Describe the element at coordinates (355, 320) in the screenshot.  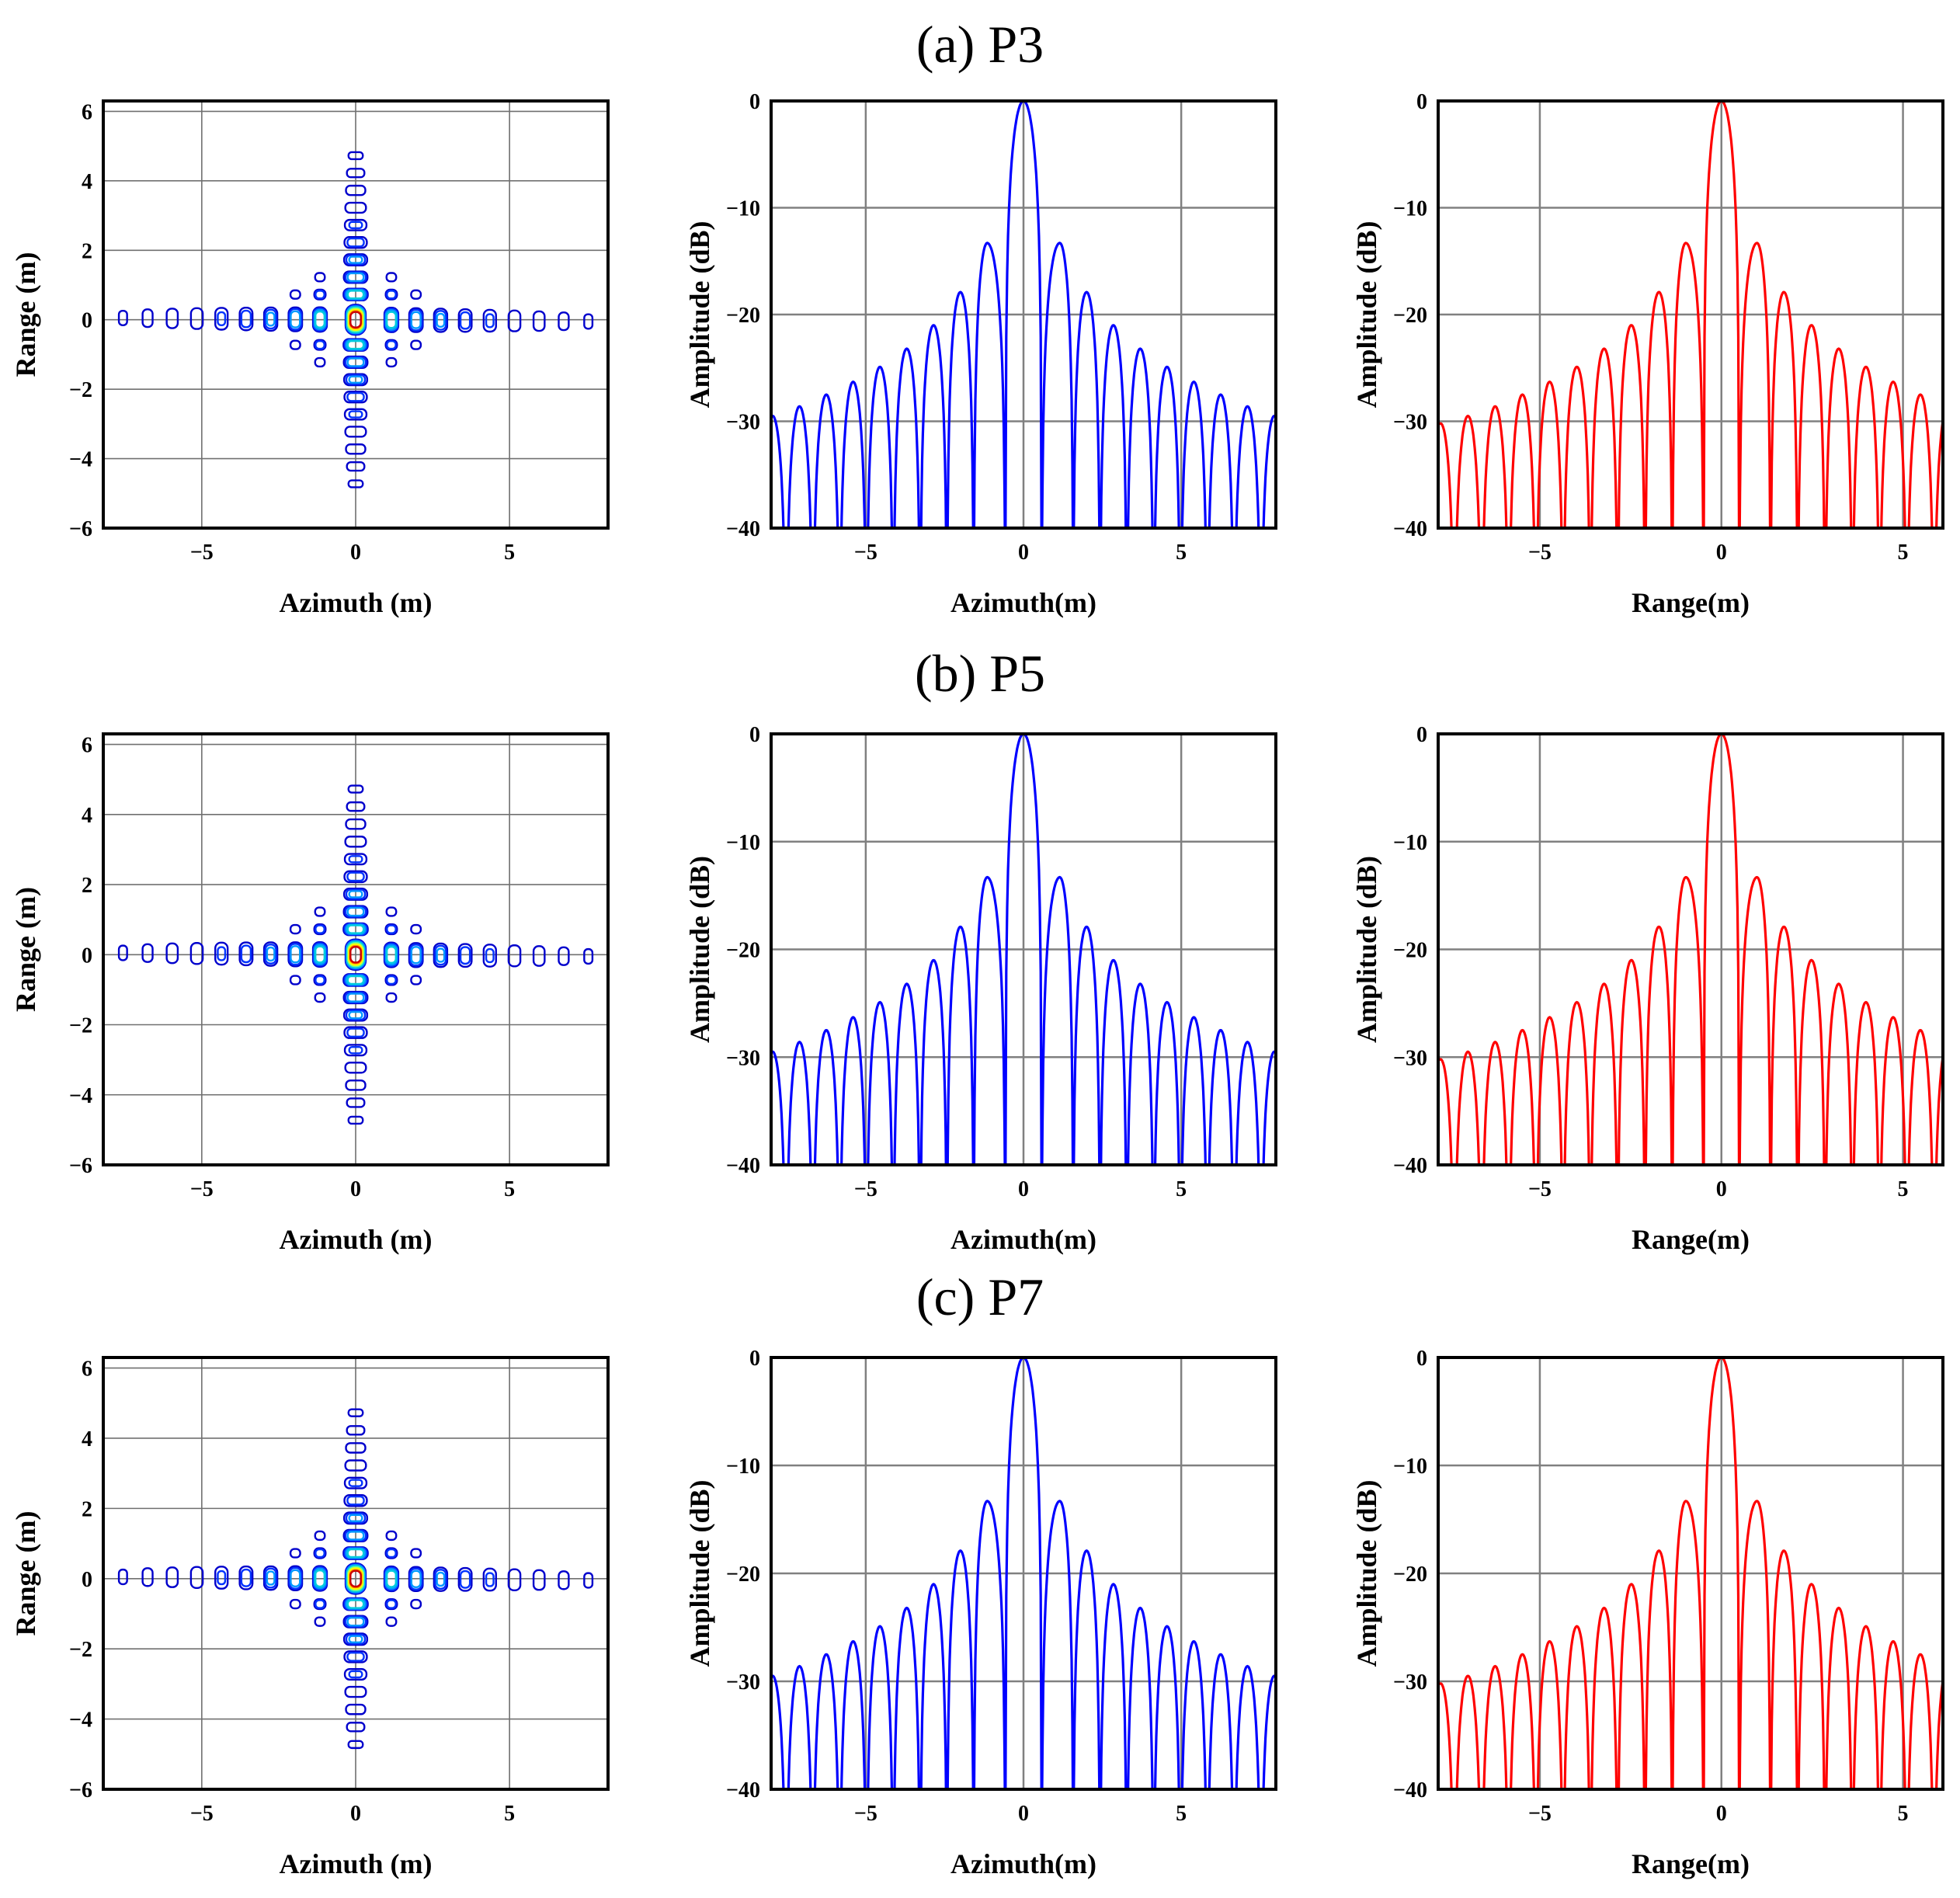
I see `contour-mainlobe` at that location.